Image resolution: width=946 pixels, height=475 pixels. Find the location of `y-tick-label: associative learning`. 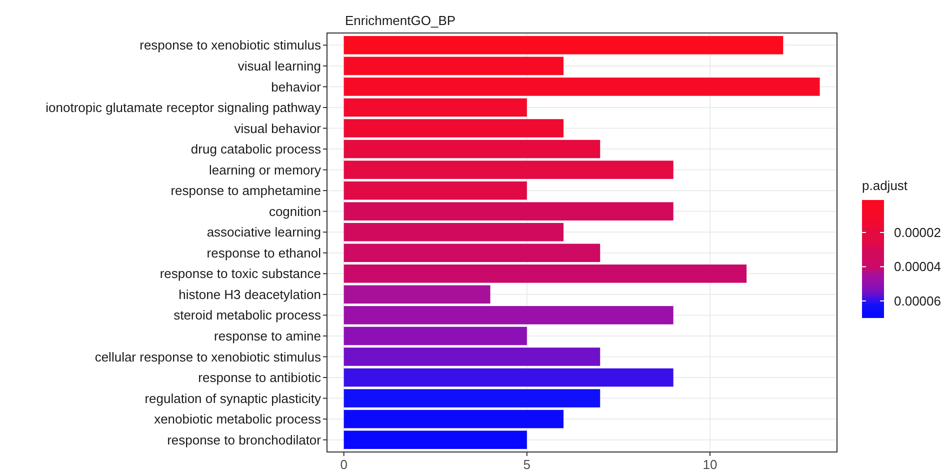

y-tick-label: associative learning is located at coordinates (263, 232).